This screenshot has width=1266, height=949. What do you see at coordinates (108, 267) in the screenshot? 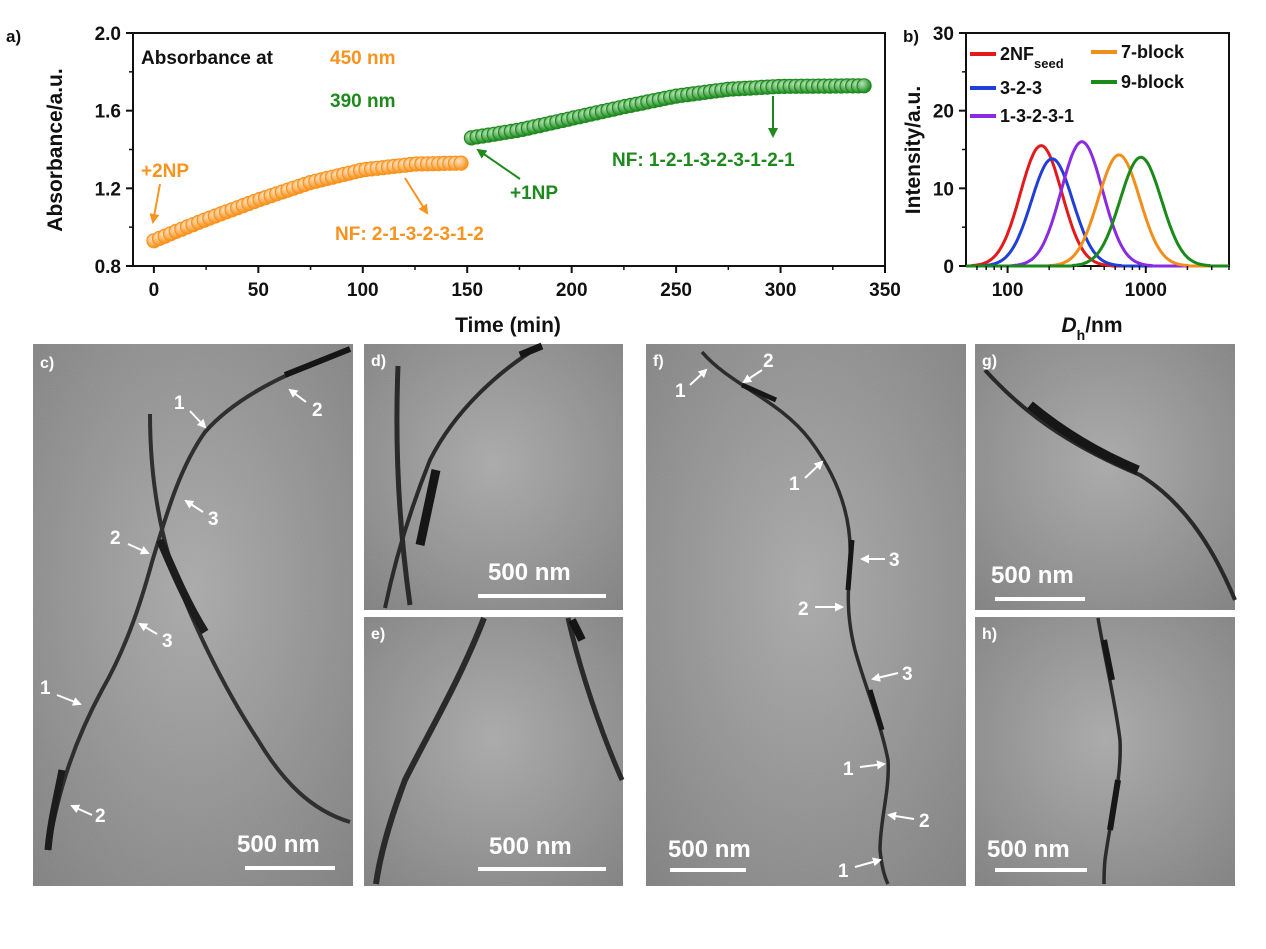
I see `absorbance-y-tick-label: 0.8` at bounding box center [108, 267].